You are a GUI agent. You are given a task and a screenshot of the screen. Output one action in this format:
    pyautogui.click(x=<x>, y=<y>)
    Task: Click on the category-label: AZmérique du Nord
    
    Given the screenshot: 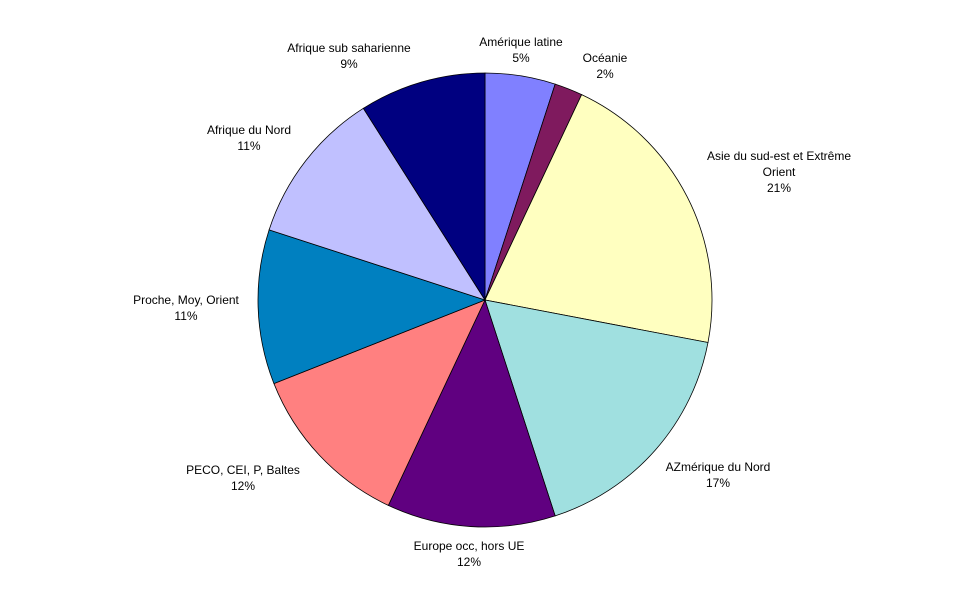 What is the action you would take?
    pyautogui.click(x=718, y=467)
    